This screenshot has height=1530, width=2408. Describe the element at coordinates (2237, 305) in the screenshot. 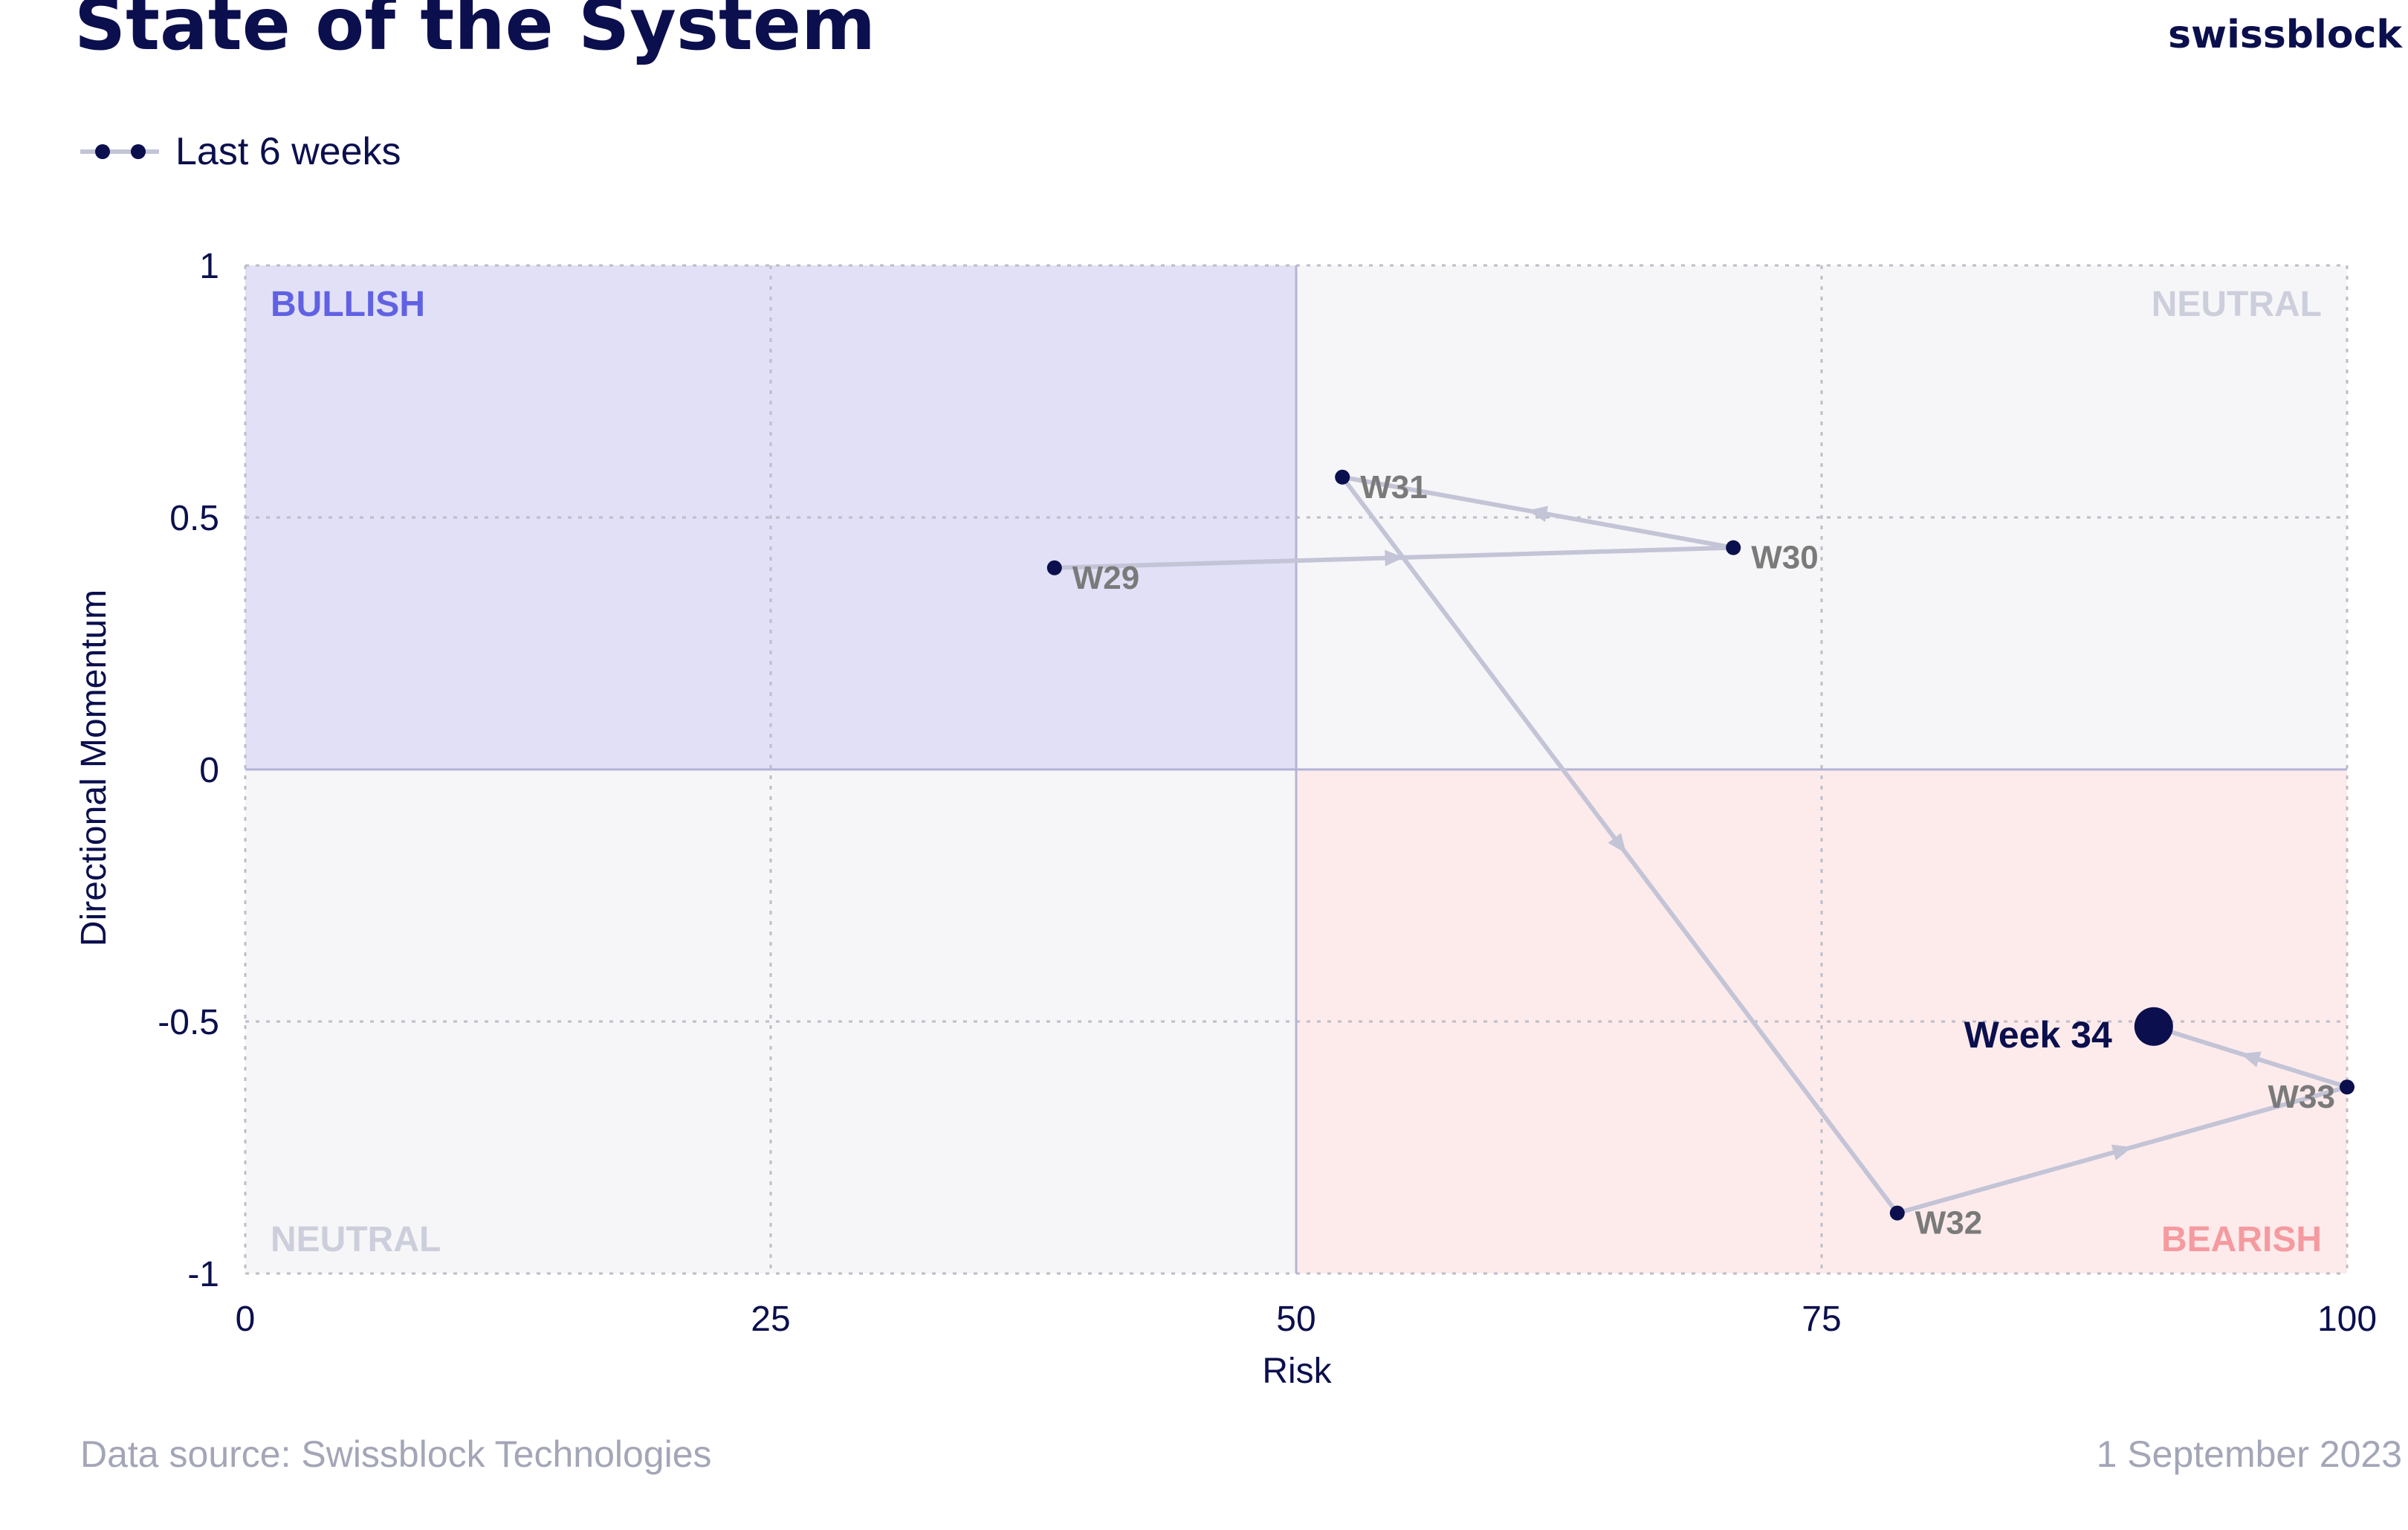

I see `quadrant-label-top-right: NEUTRAL` at that location.